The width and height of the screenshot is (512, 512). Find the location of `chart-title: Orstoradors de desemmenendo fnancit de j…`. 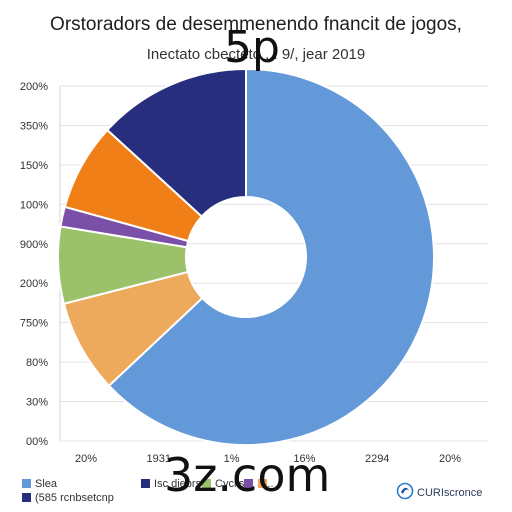

chart-title: Orstoradors de desemmenendo fnancit de j… is located at coordinates (256, 24).